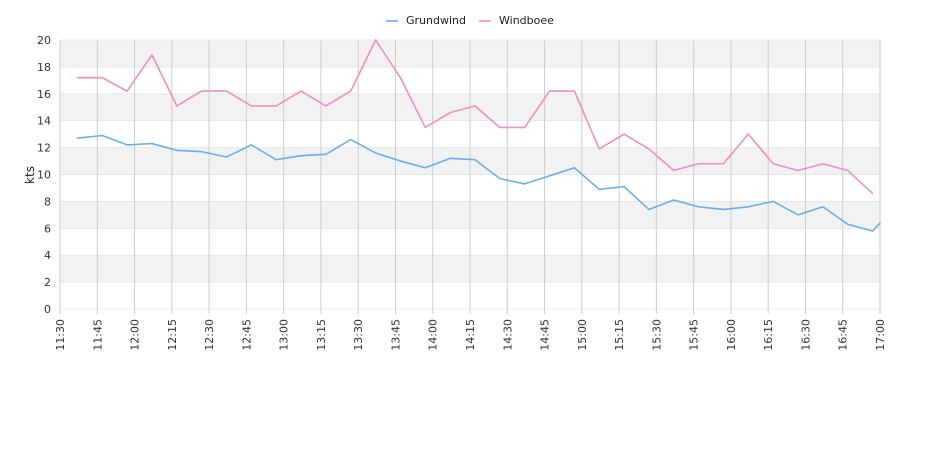 This screenshot has height=450, width=940. I want to click on y-tick-label: 20, so click(44, 40).